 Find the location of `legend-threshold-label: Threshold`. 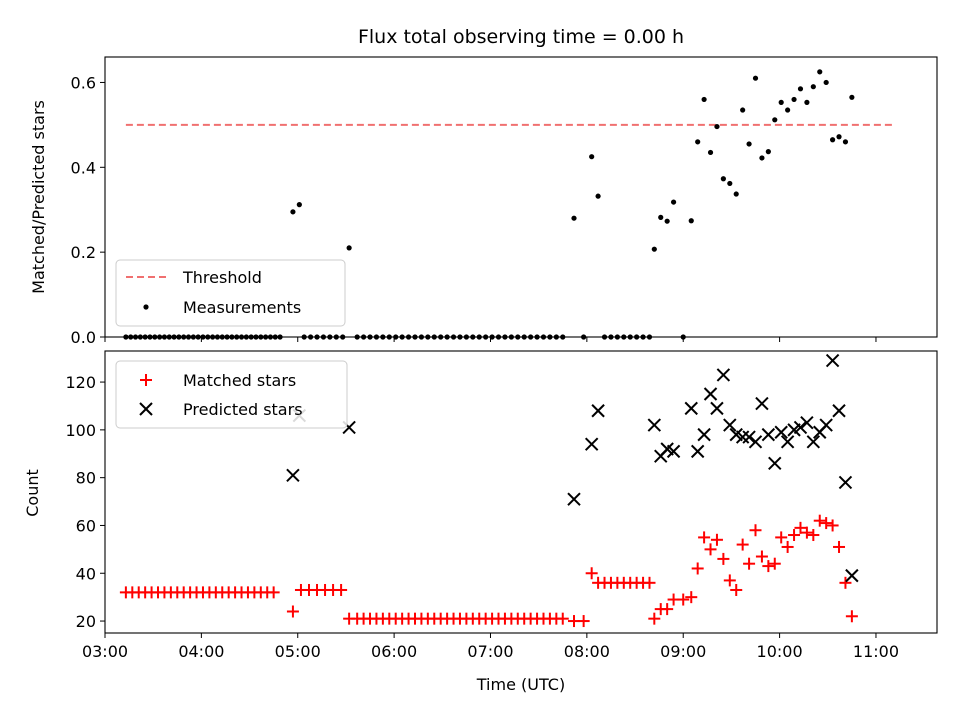

legend-threshold-label: Threshold is located at coordinates (222, 277).